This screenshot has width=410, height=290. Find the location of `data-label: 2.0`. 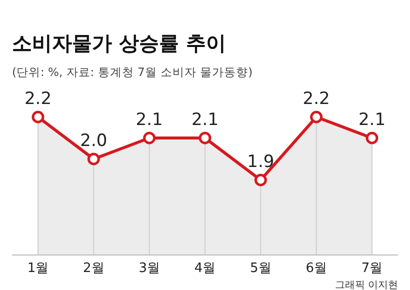

data-label: 2.0 is located at coordinates (94, 141).